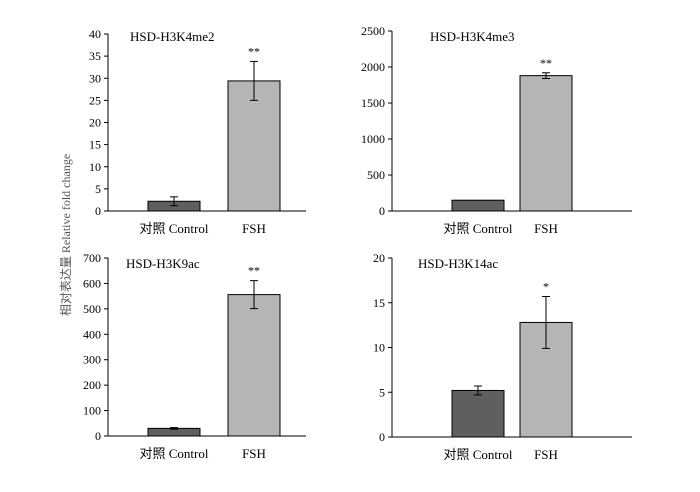  I want to click on y-tick-label: 100, so click(92, 411).